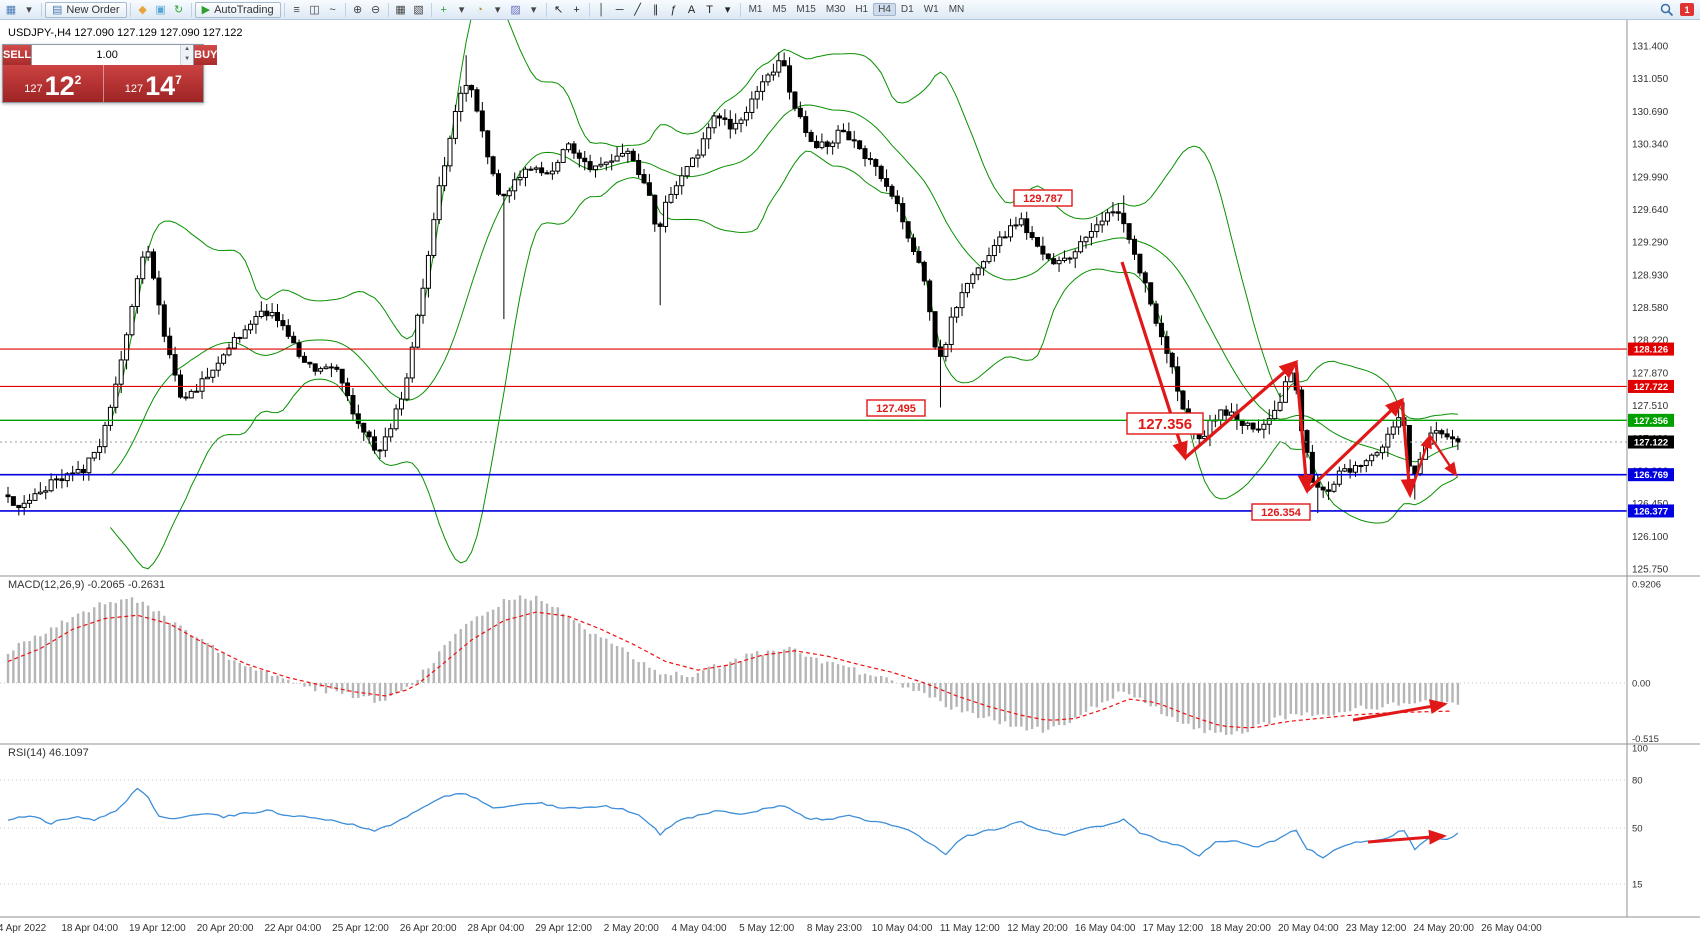  I want to click on volume-increase-button: ▲, so click(187, 50).